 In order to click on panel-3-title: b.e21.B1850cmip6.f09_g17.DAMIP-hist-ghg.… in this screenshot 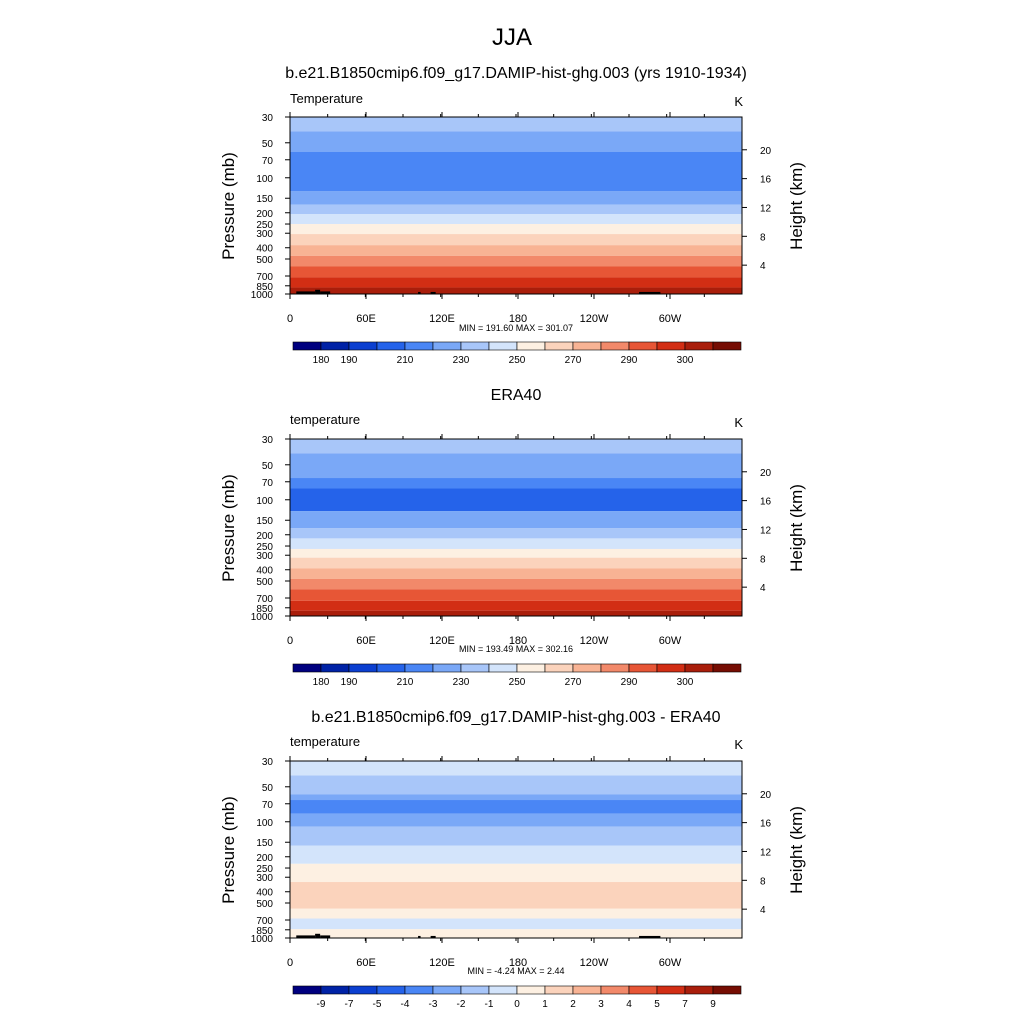, I will do `click(515, 717)`.